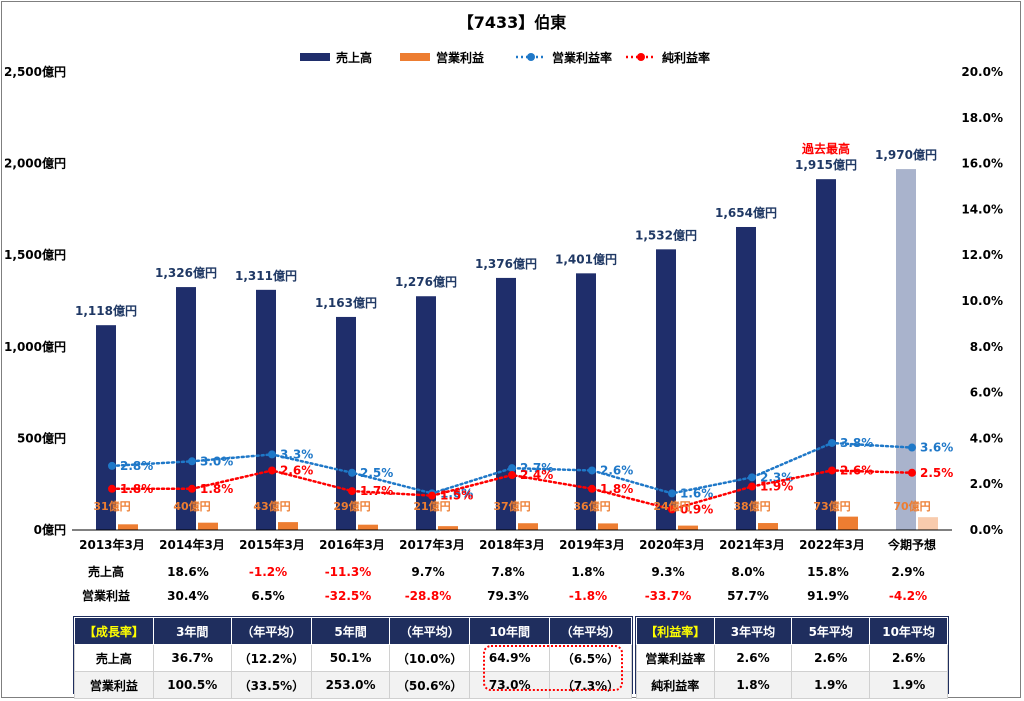  Describe the element at coordinates (354, 57) in the screenshot. I see `legend-label: 売上高` at that location.